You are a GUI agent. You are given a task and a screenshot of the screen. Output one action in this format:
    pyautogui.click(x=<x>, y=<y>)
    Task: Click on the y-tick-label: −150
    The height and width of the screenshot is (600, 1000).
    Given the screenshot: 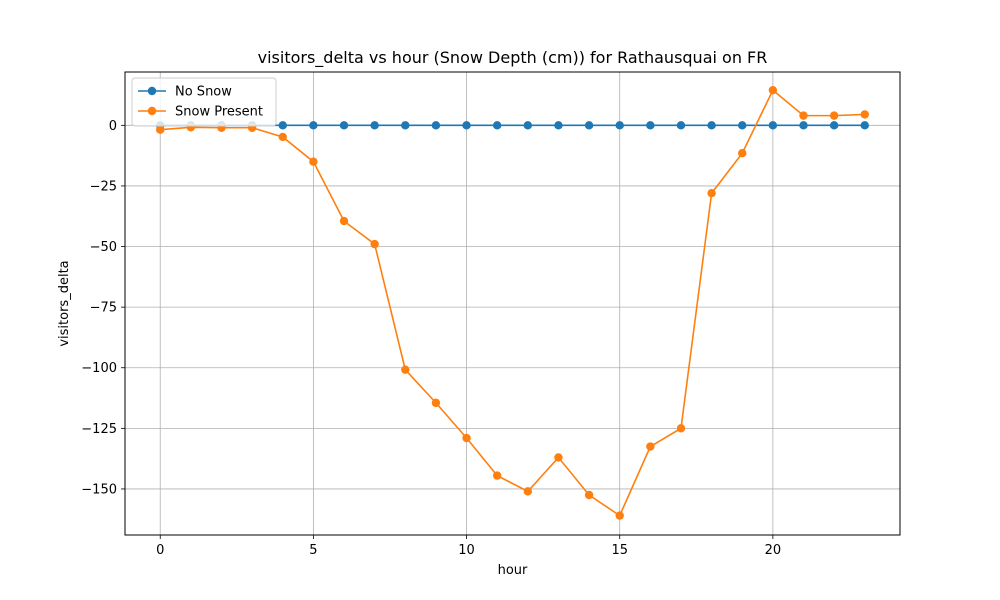 What is the action you would take?
    pyautogui.click(x=99, y=489)
    